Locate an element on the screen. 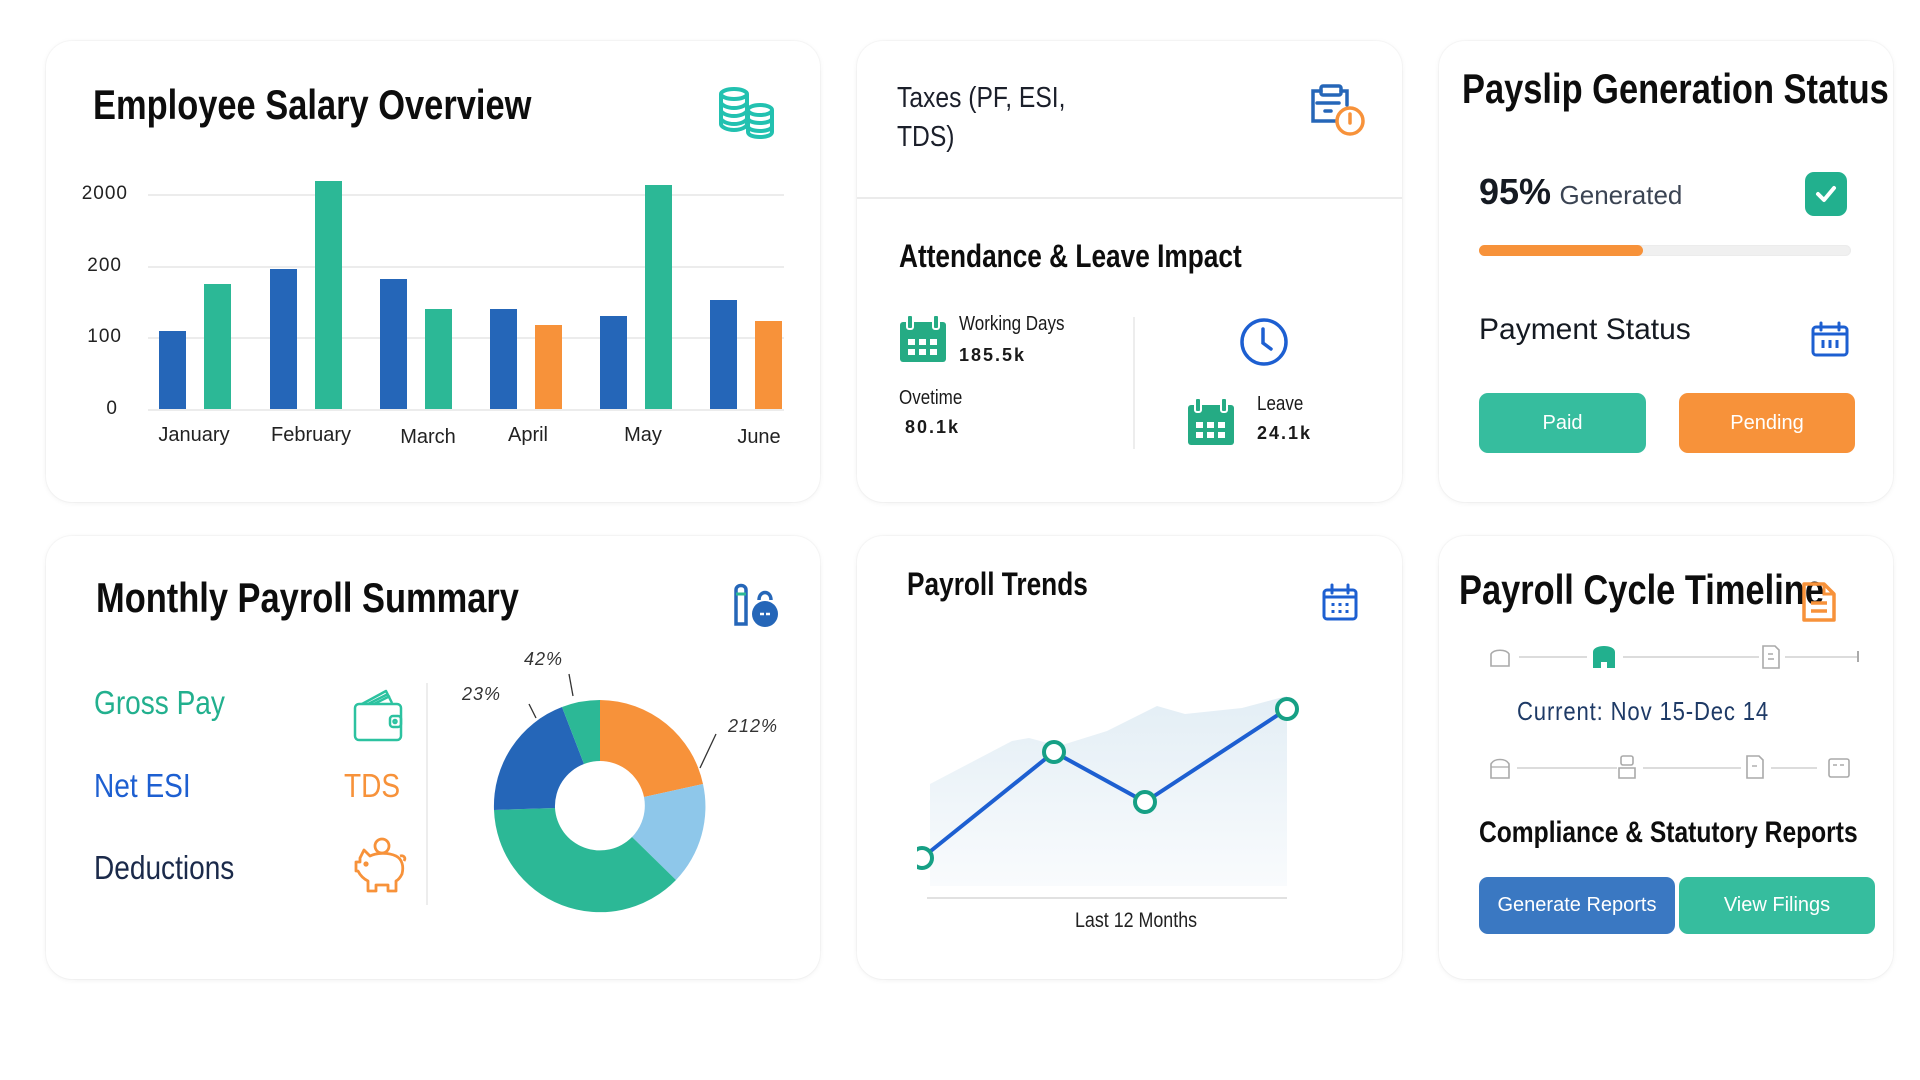 This screenshot has width=1920, height=1080. pending-button: Pending is located at coordinates (1767, 423).